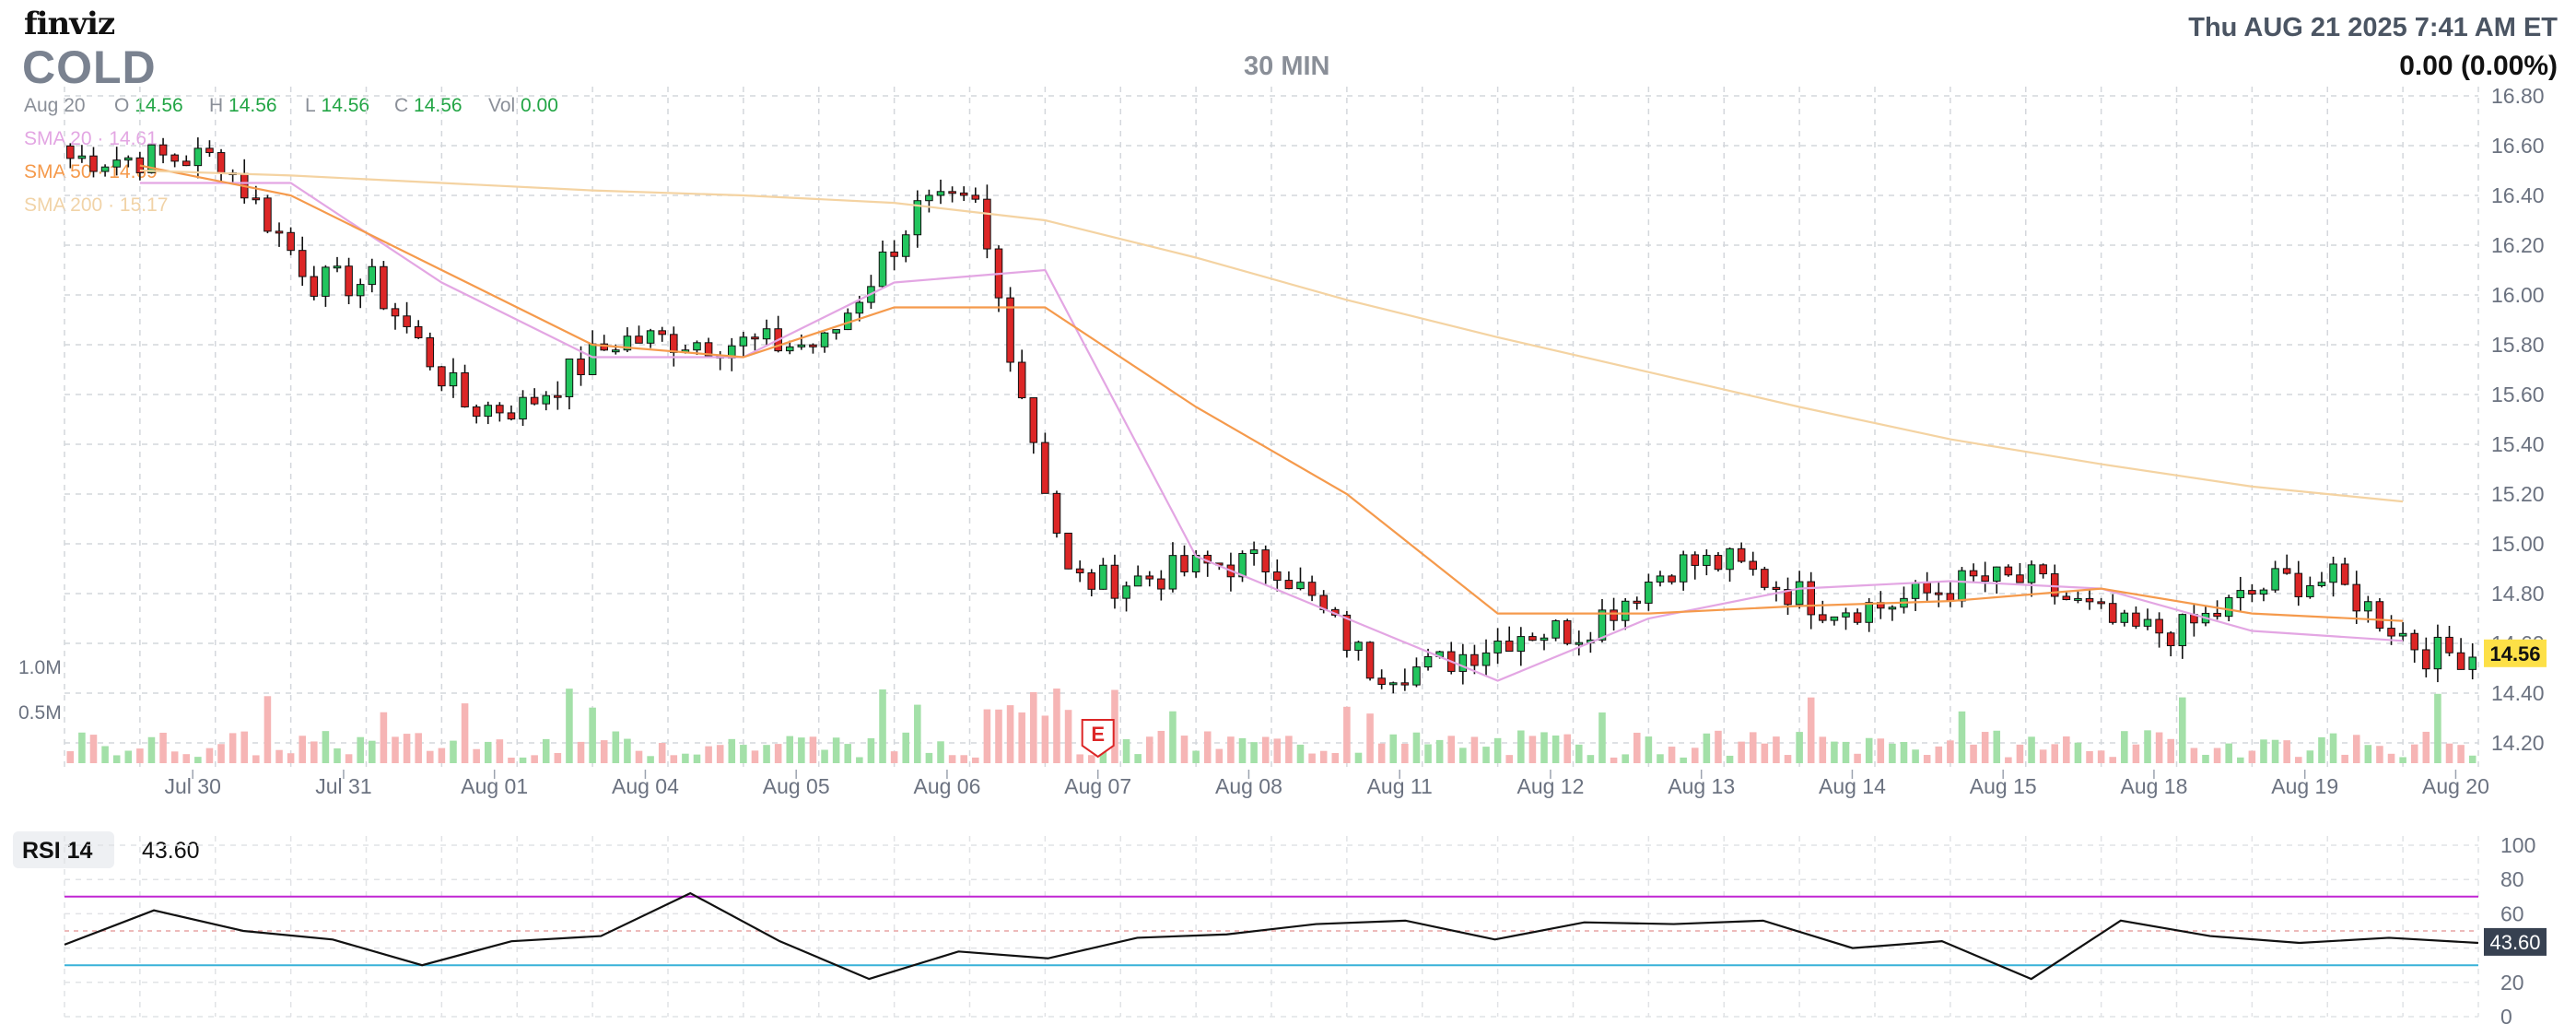 Image resolution: width=2576 pixels, height=1036 pixels. I want to click on price-tick-label: 16.00, so click(2518, 295).